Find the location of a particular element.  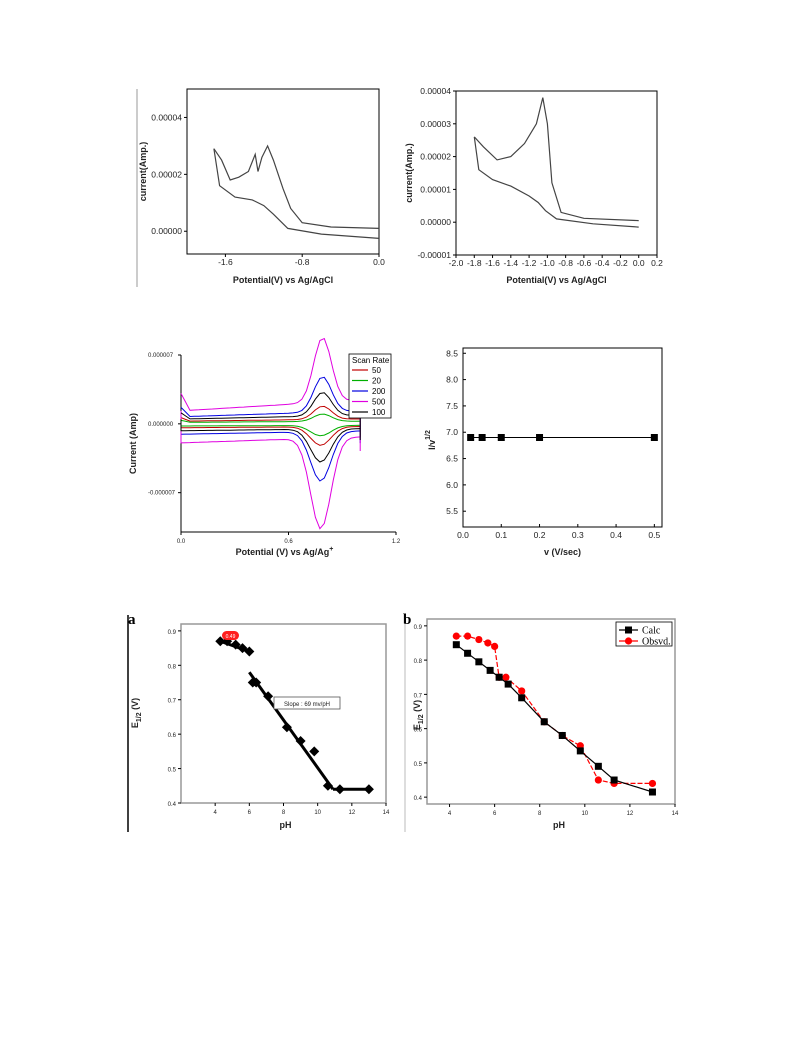

slope-annotation-box is located at coordinates (307, 703).